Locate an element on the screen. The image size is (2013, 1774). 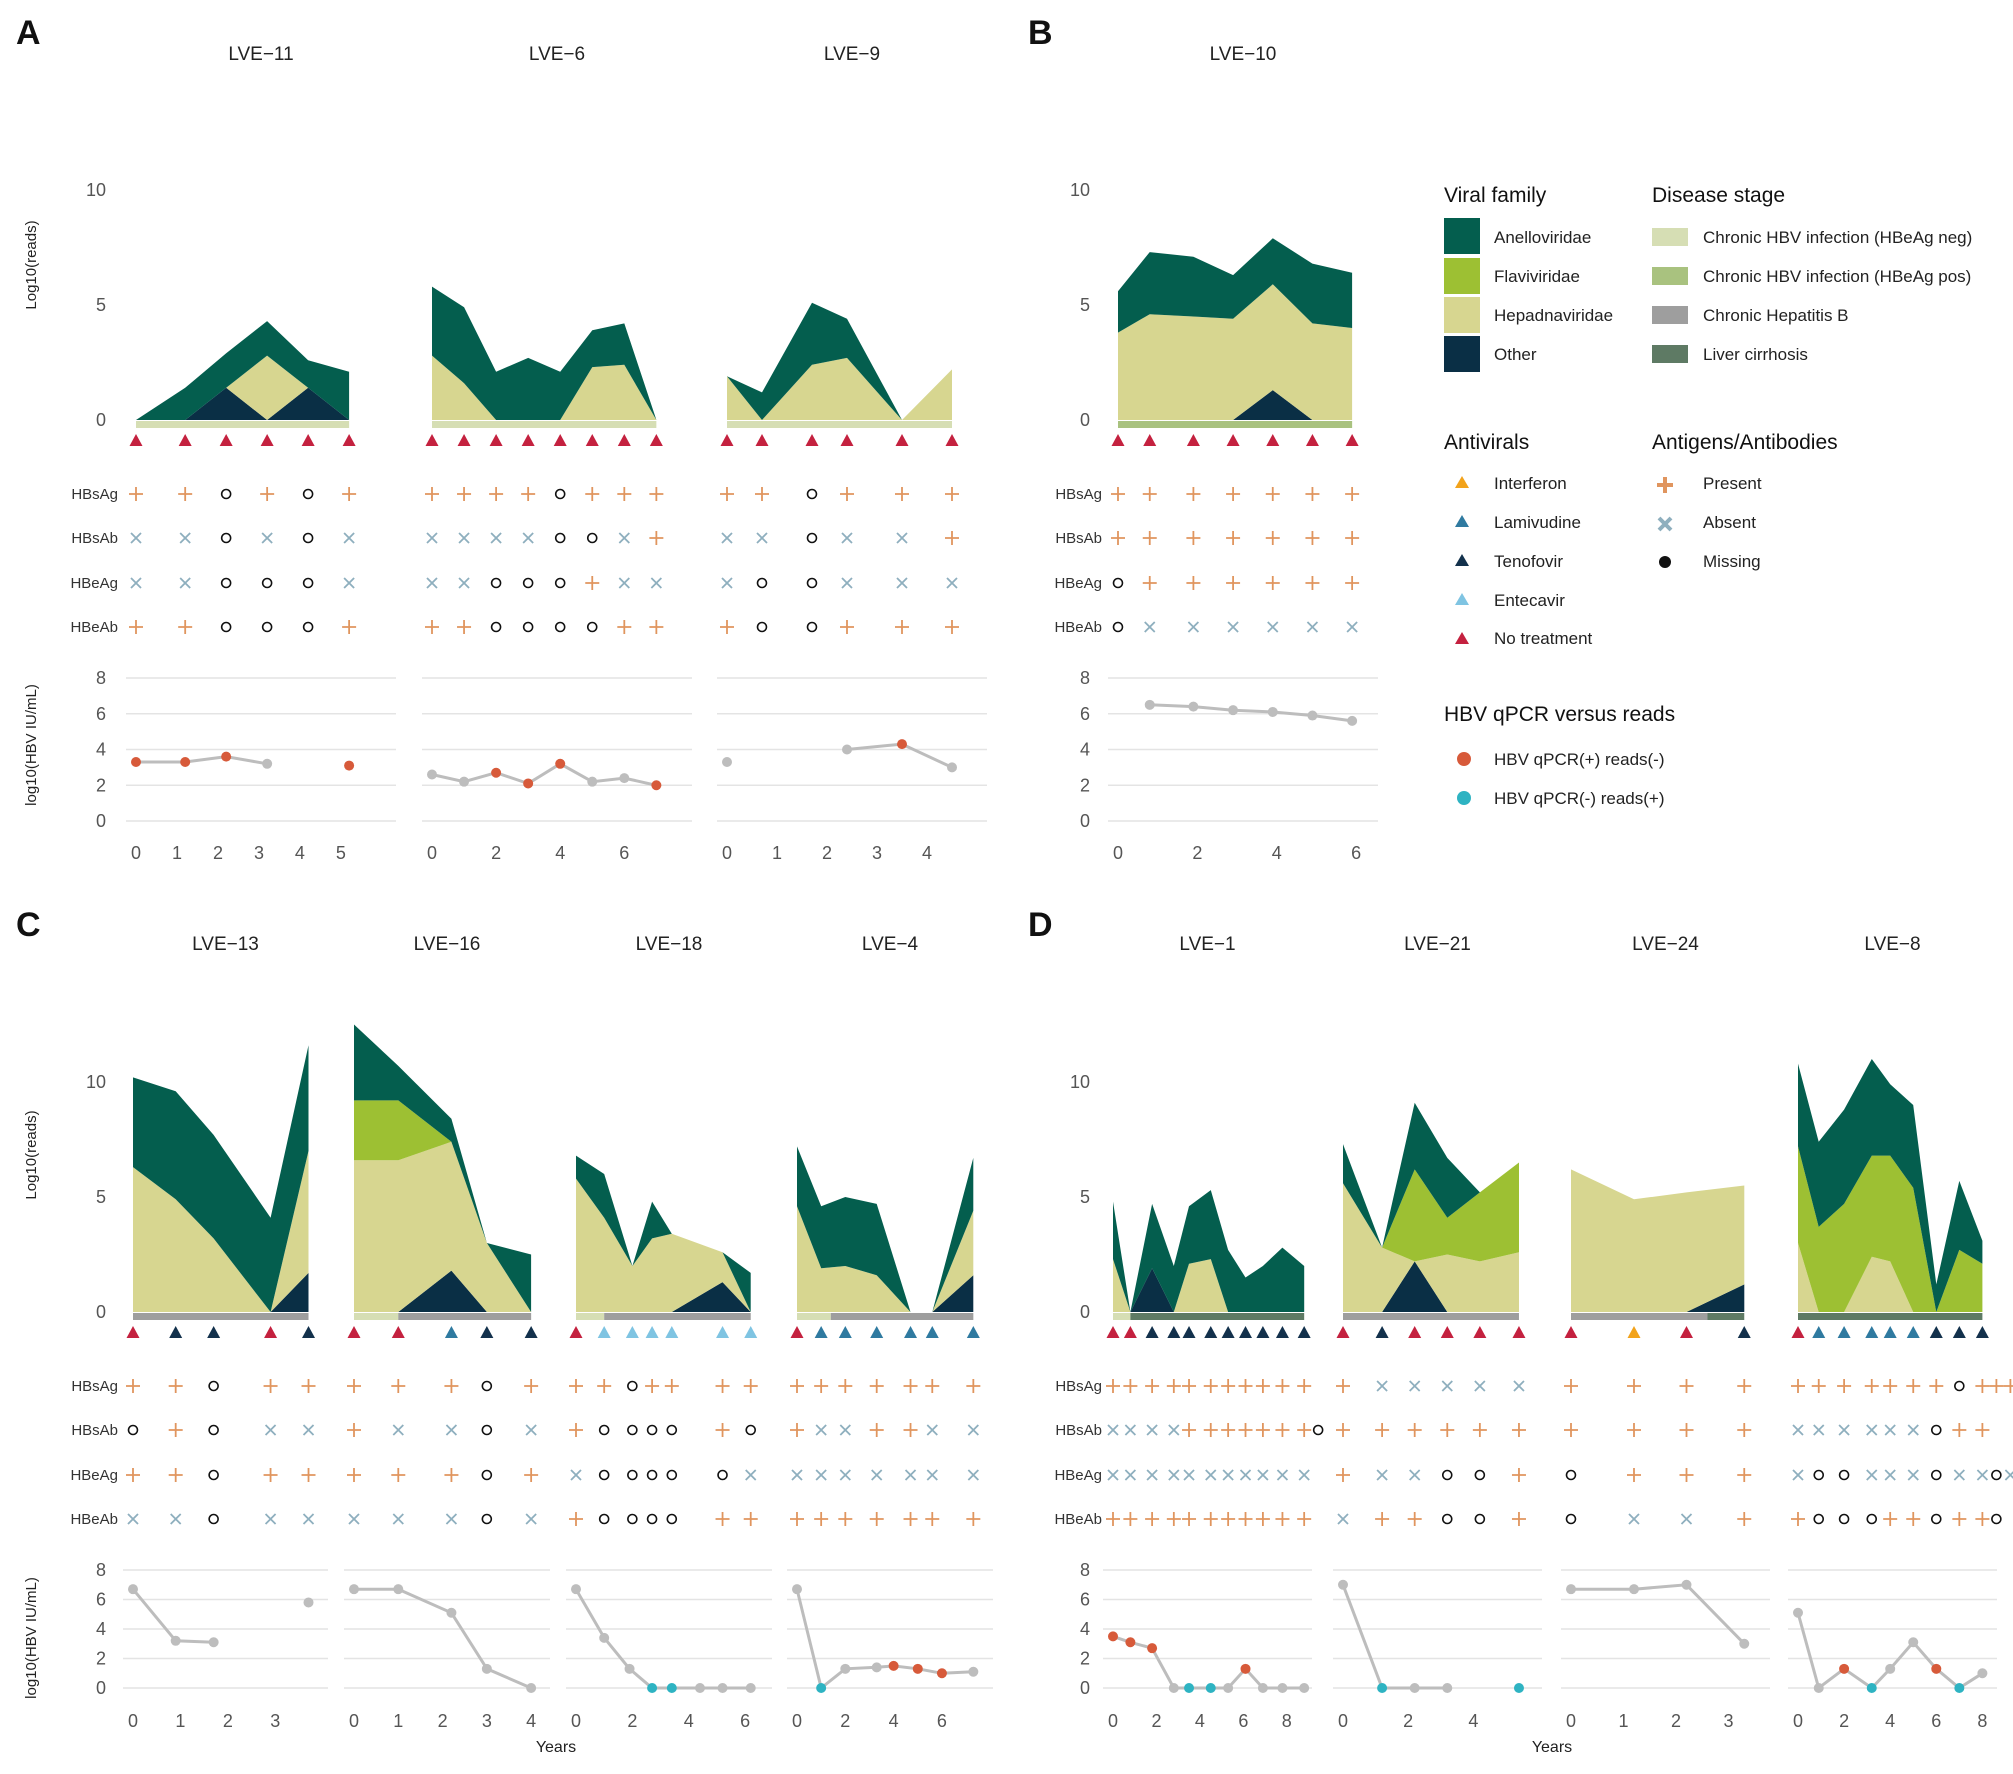
facet-title: LVE−8 is located at coordinates (1892, 944).